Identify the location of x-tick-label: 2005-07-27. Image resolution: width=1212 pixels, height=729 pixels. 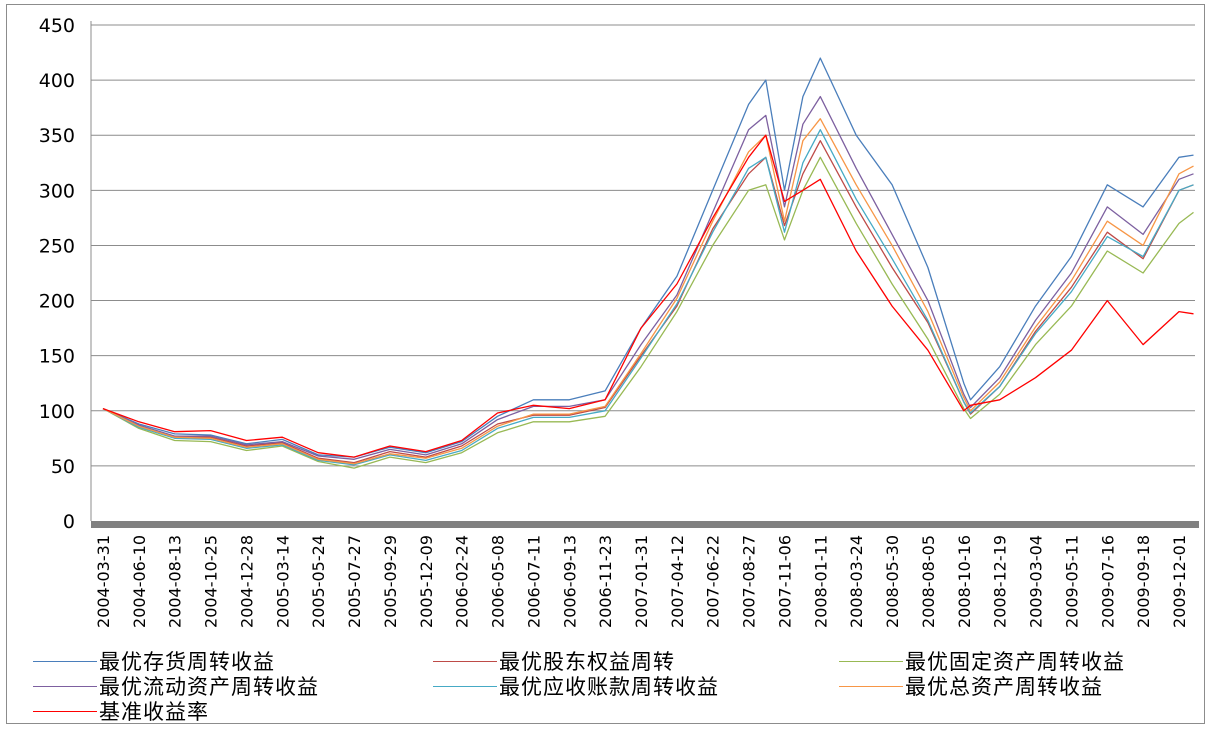
(354, 581).